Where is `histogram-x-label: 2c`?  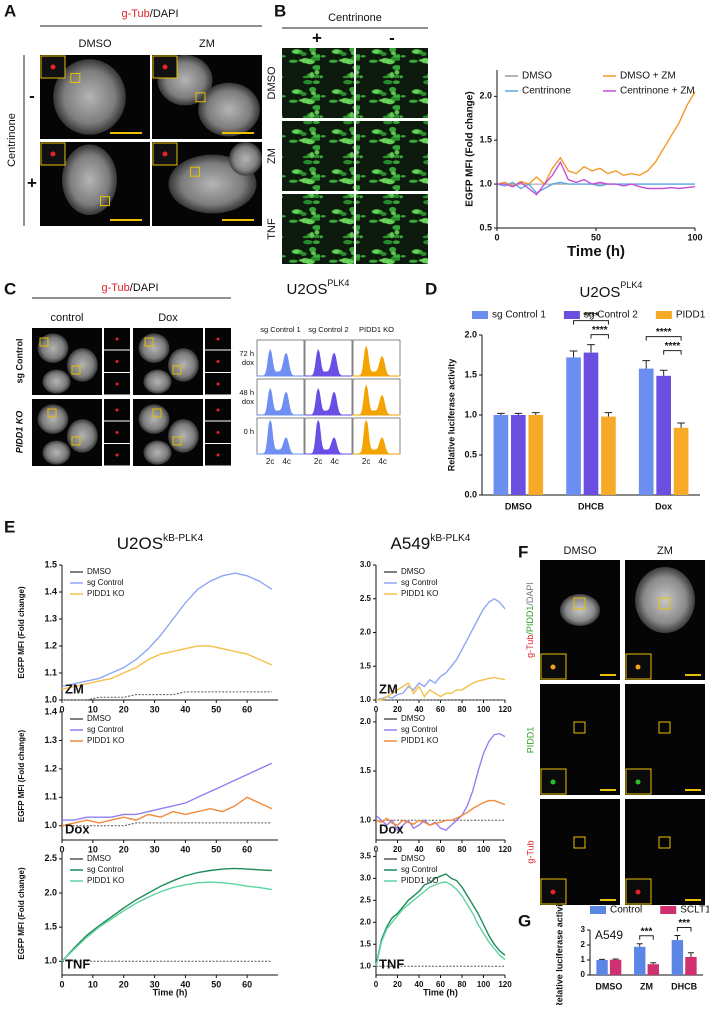 histogram-x-label: 2c is located at coordinates (318, 461).